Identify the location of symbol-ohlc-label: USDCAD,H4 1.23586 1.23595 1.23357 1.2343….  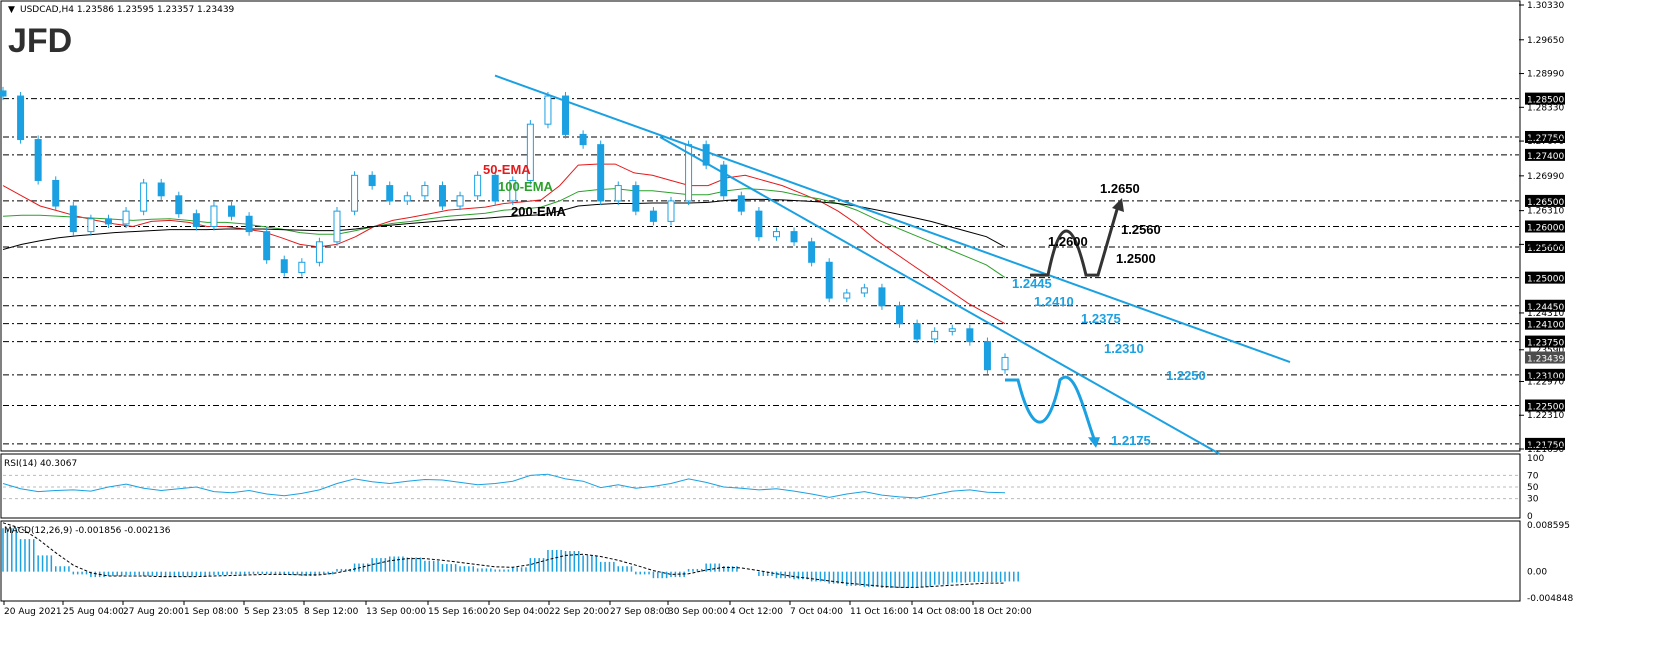
(127, 10).